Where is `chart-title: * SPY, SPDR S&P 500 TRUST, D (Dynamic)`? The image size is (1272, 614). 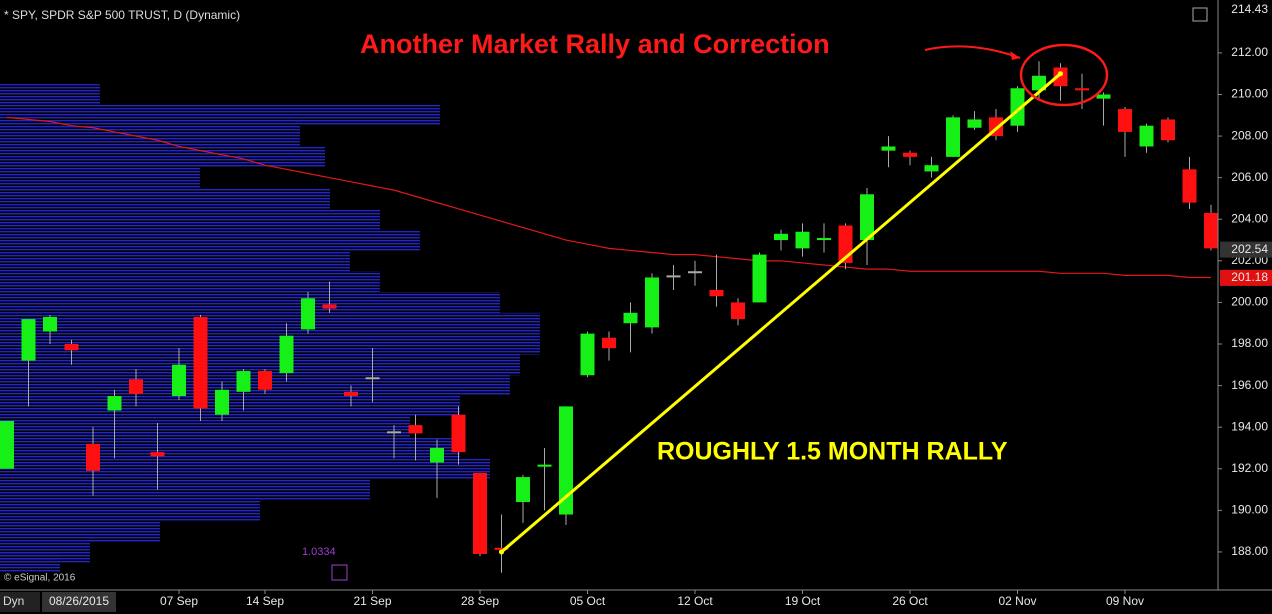 chart-title: * SPY, SPDR S&P 500 TRUST, D (Dynamic) is located at coordinates (122, 15).